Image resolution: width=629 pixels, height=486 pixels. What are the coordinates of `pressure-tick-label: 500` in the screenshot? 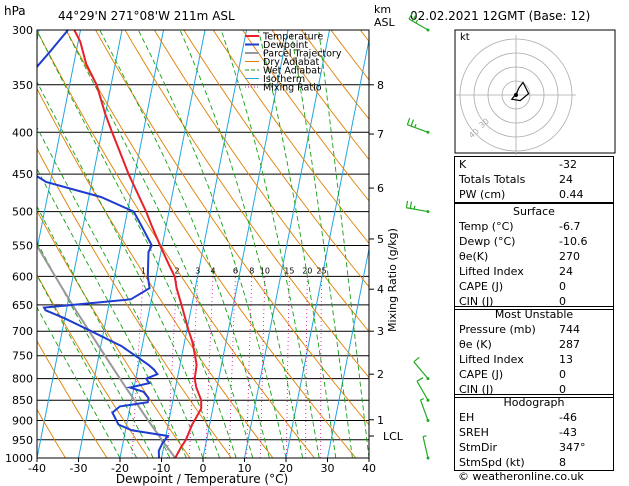 It's located at (22, 212).